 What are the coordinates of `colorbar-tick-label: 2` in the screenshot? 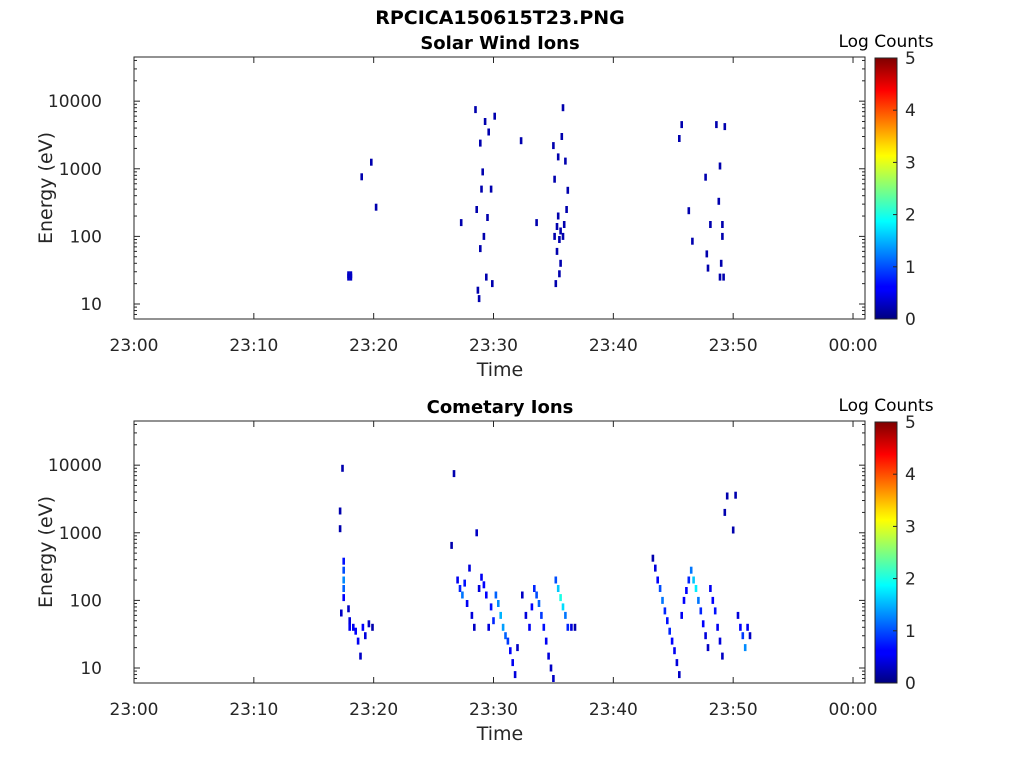 It's located at (910, 216).